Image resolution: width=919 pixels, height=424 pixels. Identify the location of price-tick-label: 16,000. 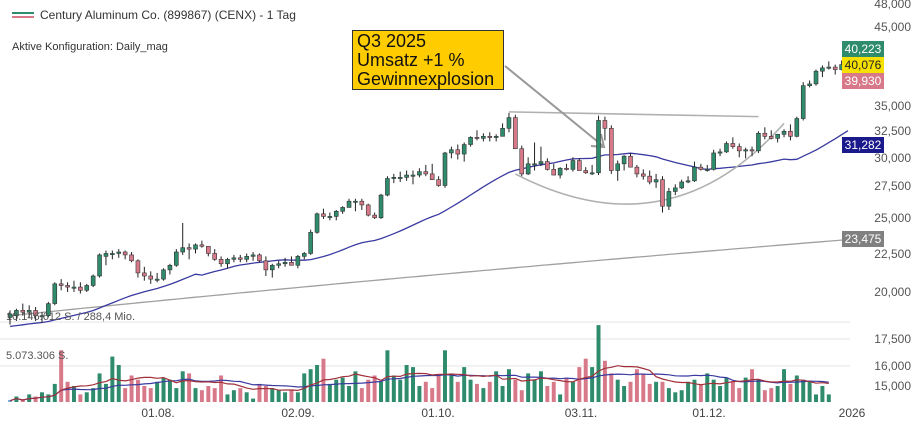
(892, 366).